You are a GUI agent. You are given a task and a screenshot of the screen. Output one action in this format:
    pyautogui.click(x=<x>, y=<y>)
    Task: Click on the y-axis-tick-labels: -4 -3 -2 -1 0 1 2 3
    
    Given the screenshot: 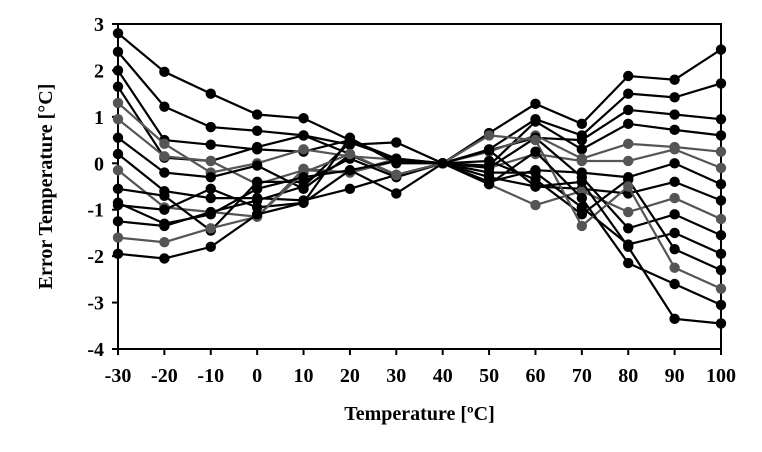 What is the action you would take?
    pyautogui.click(x=95, y=187)
    